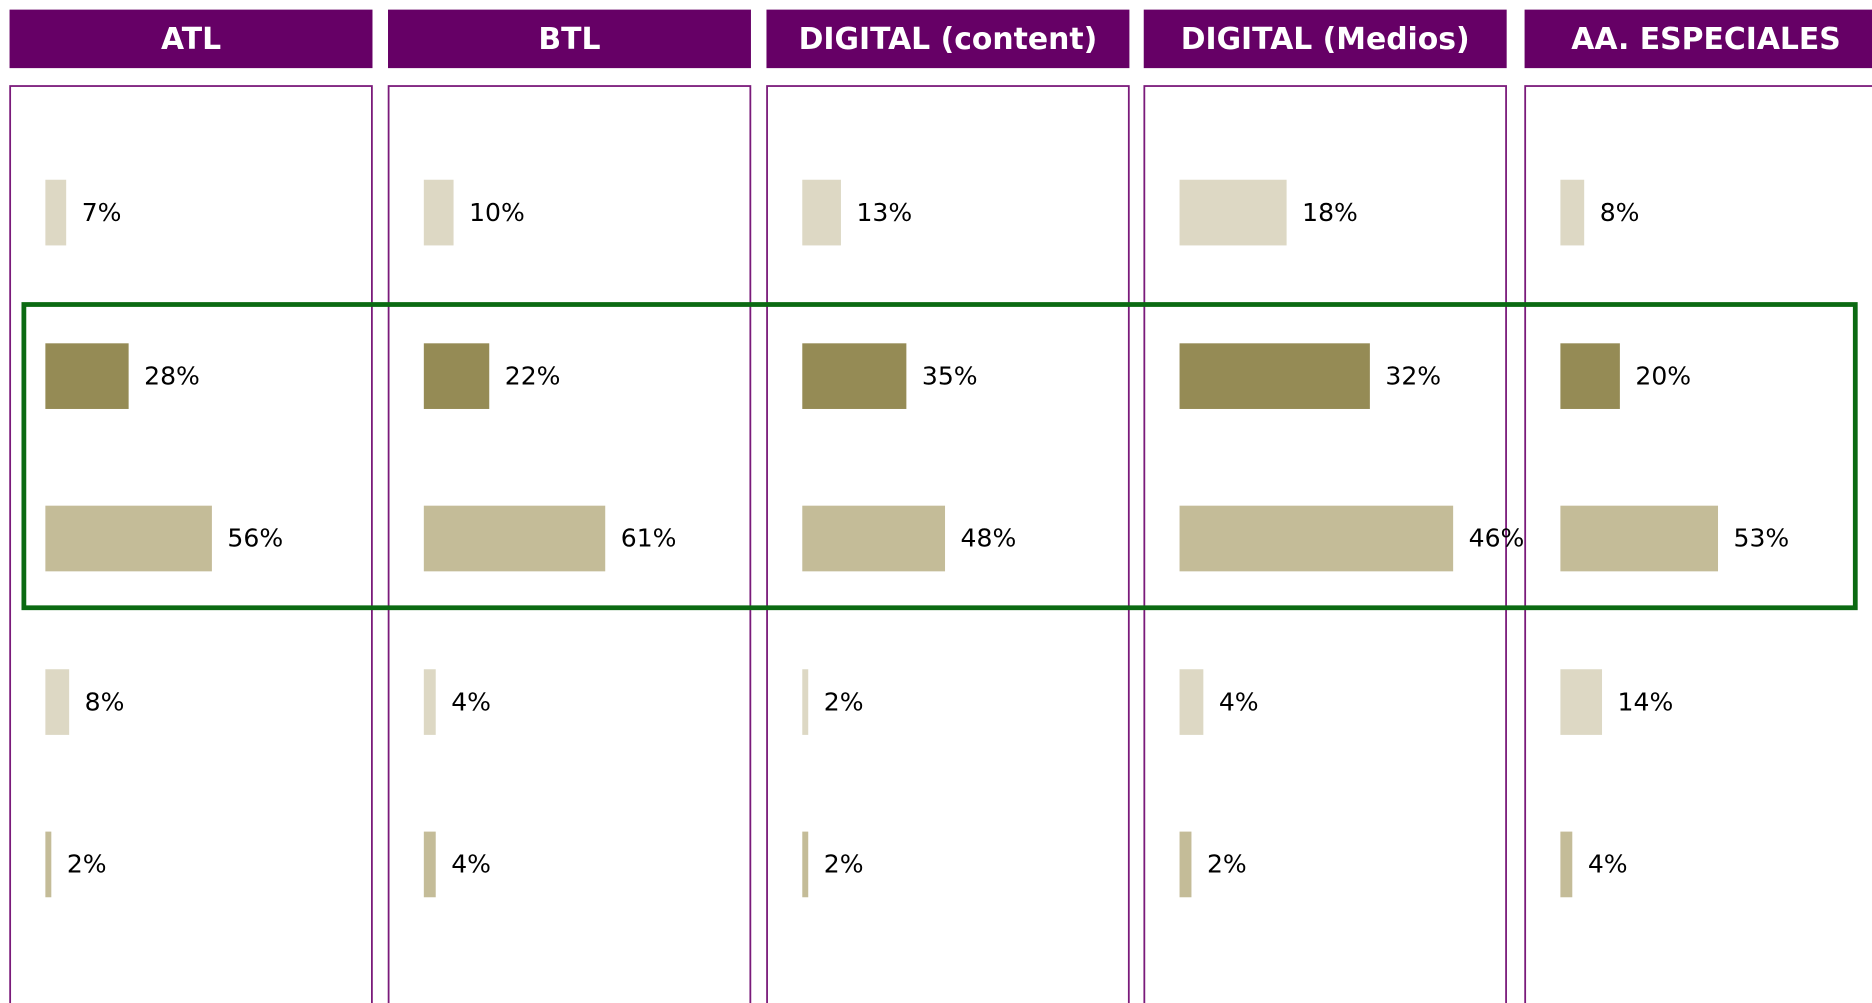  What do you see at coordinates (649, 538) in the screenshot?
I see `value-label: 61%` at bounding box center [649, 538].